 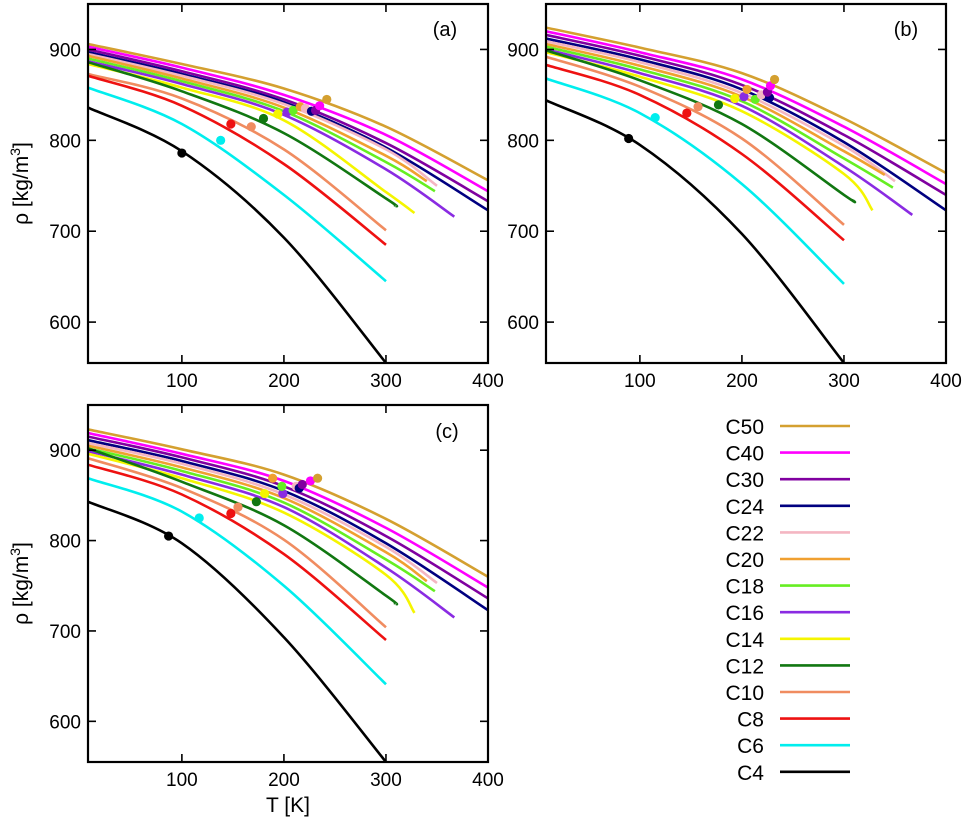 I want to click on series-line-c14, so click(x=710, y=131).